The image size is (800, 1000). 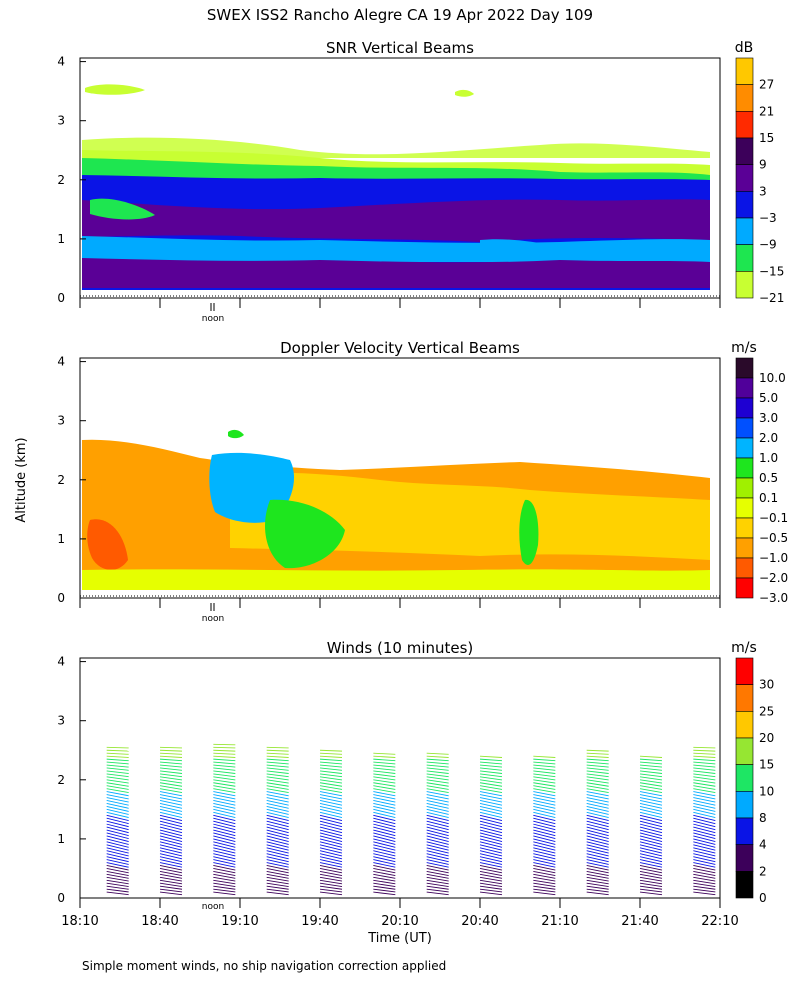 I want to click on winds-x-tick-label: 20:10, so click(x=399, y=921).